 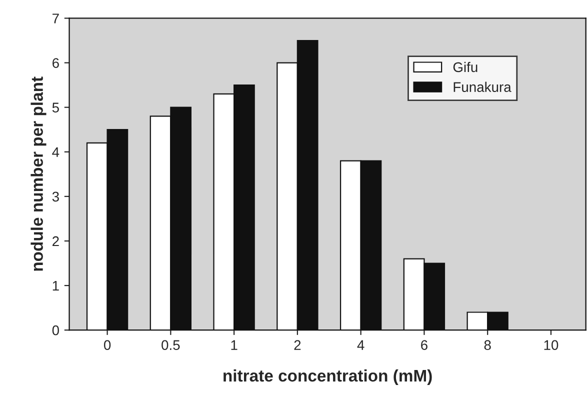 I want to click on y-tick-label: 0, so click(x=55, y=330).